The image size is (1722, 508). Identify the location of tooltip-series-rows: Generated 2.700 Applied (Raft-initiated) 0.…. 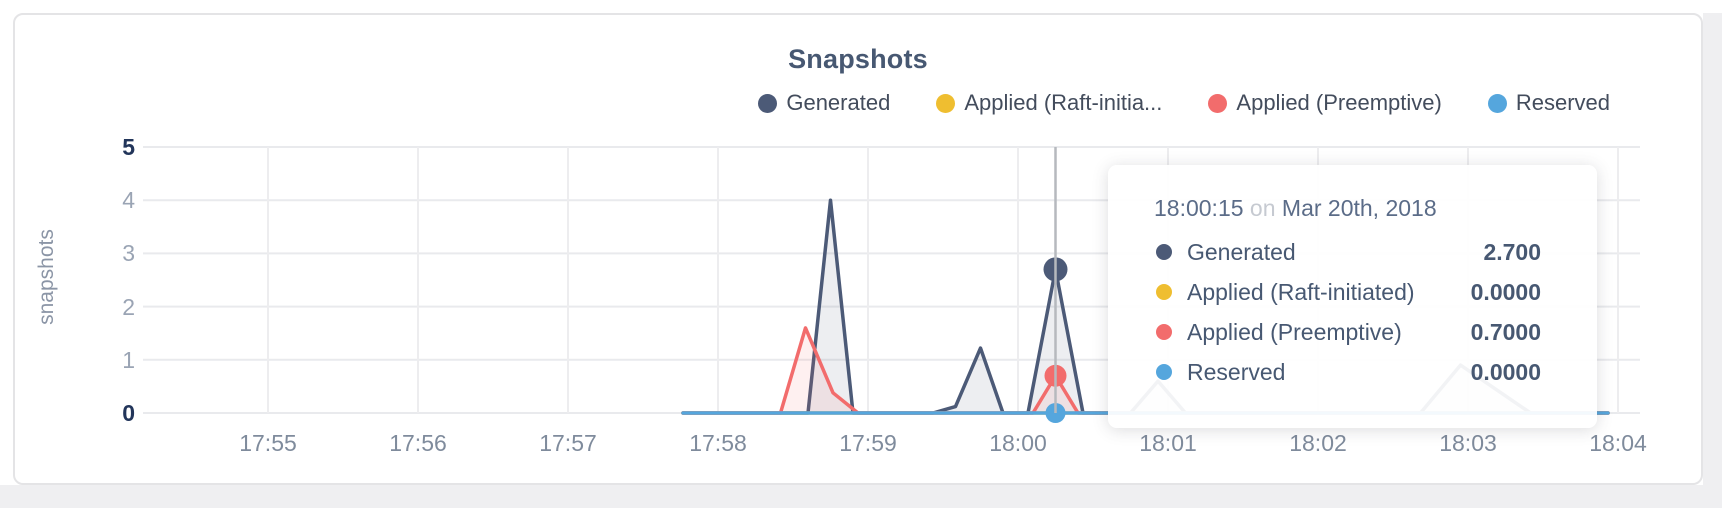
(1344, 312).